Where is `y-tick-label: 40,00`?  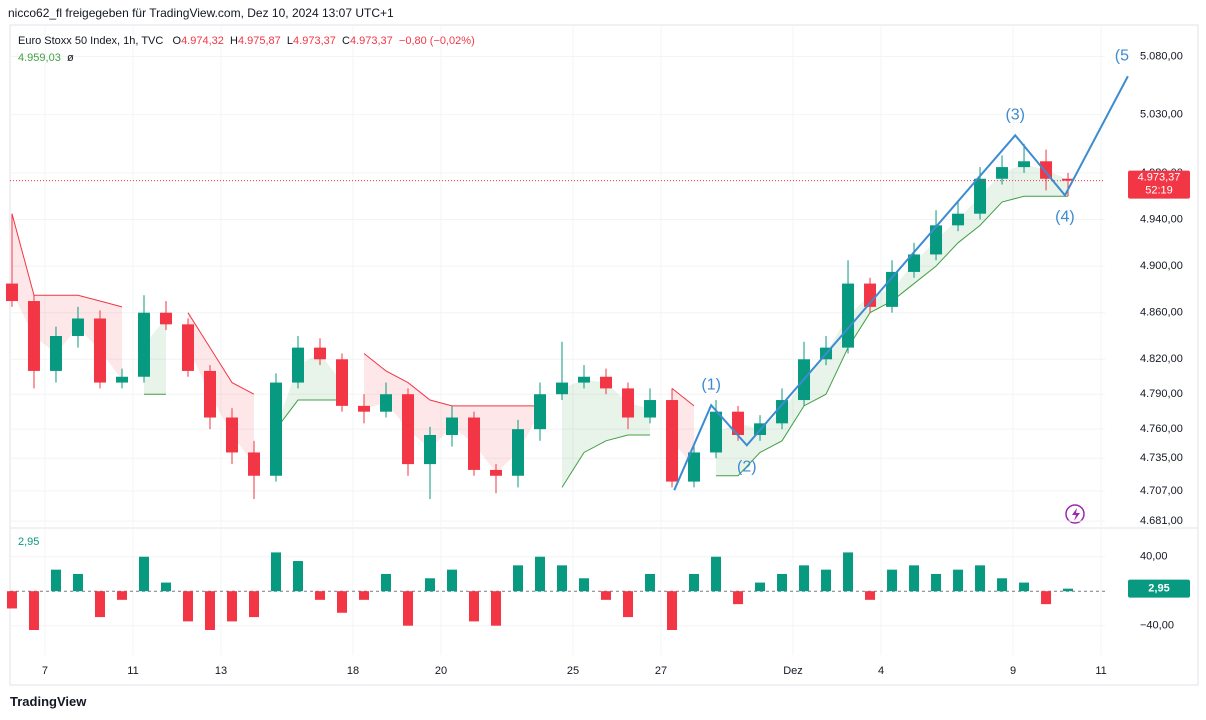 y-tick-label: 40,00 is located at coordinates (1154, 557).